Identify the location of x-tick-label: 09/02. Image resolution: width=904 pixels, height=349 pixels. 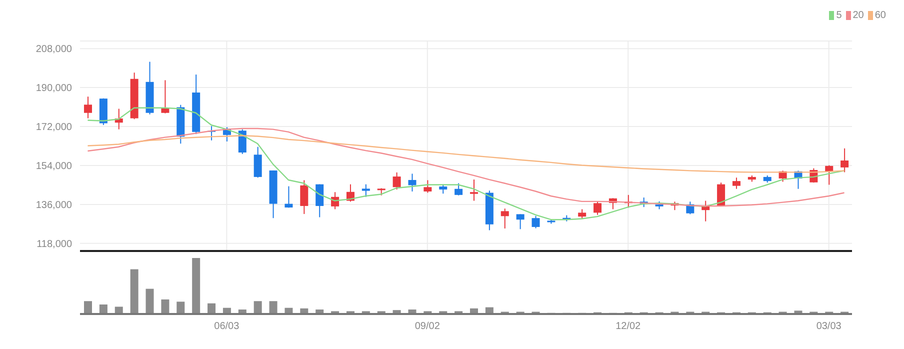
(427, 326).